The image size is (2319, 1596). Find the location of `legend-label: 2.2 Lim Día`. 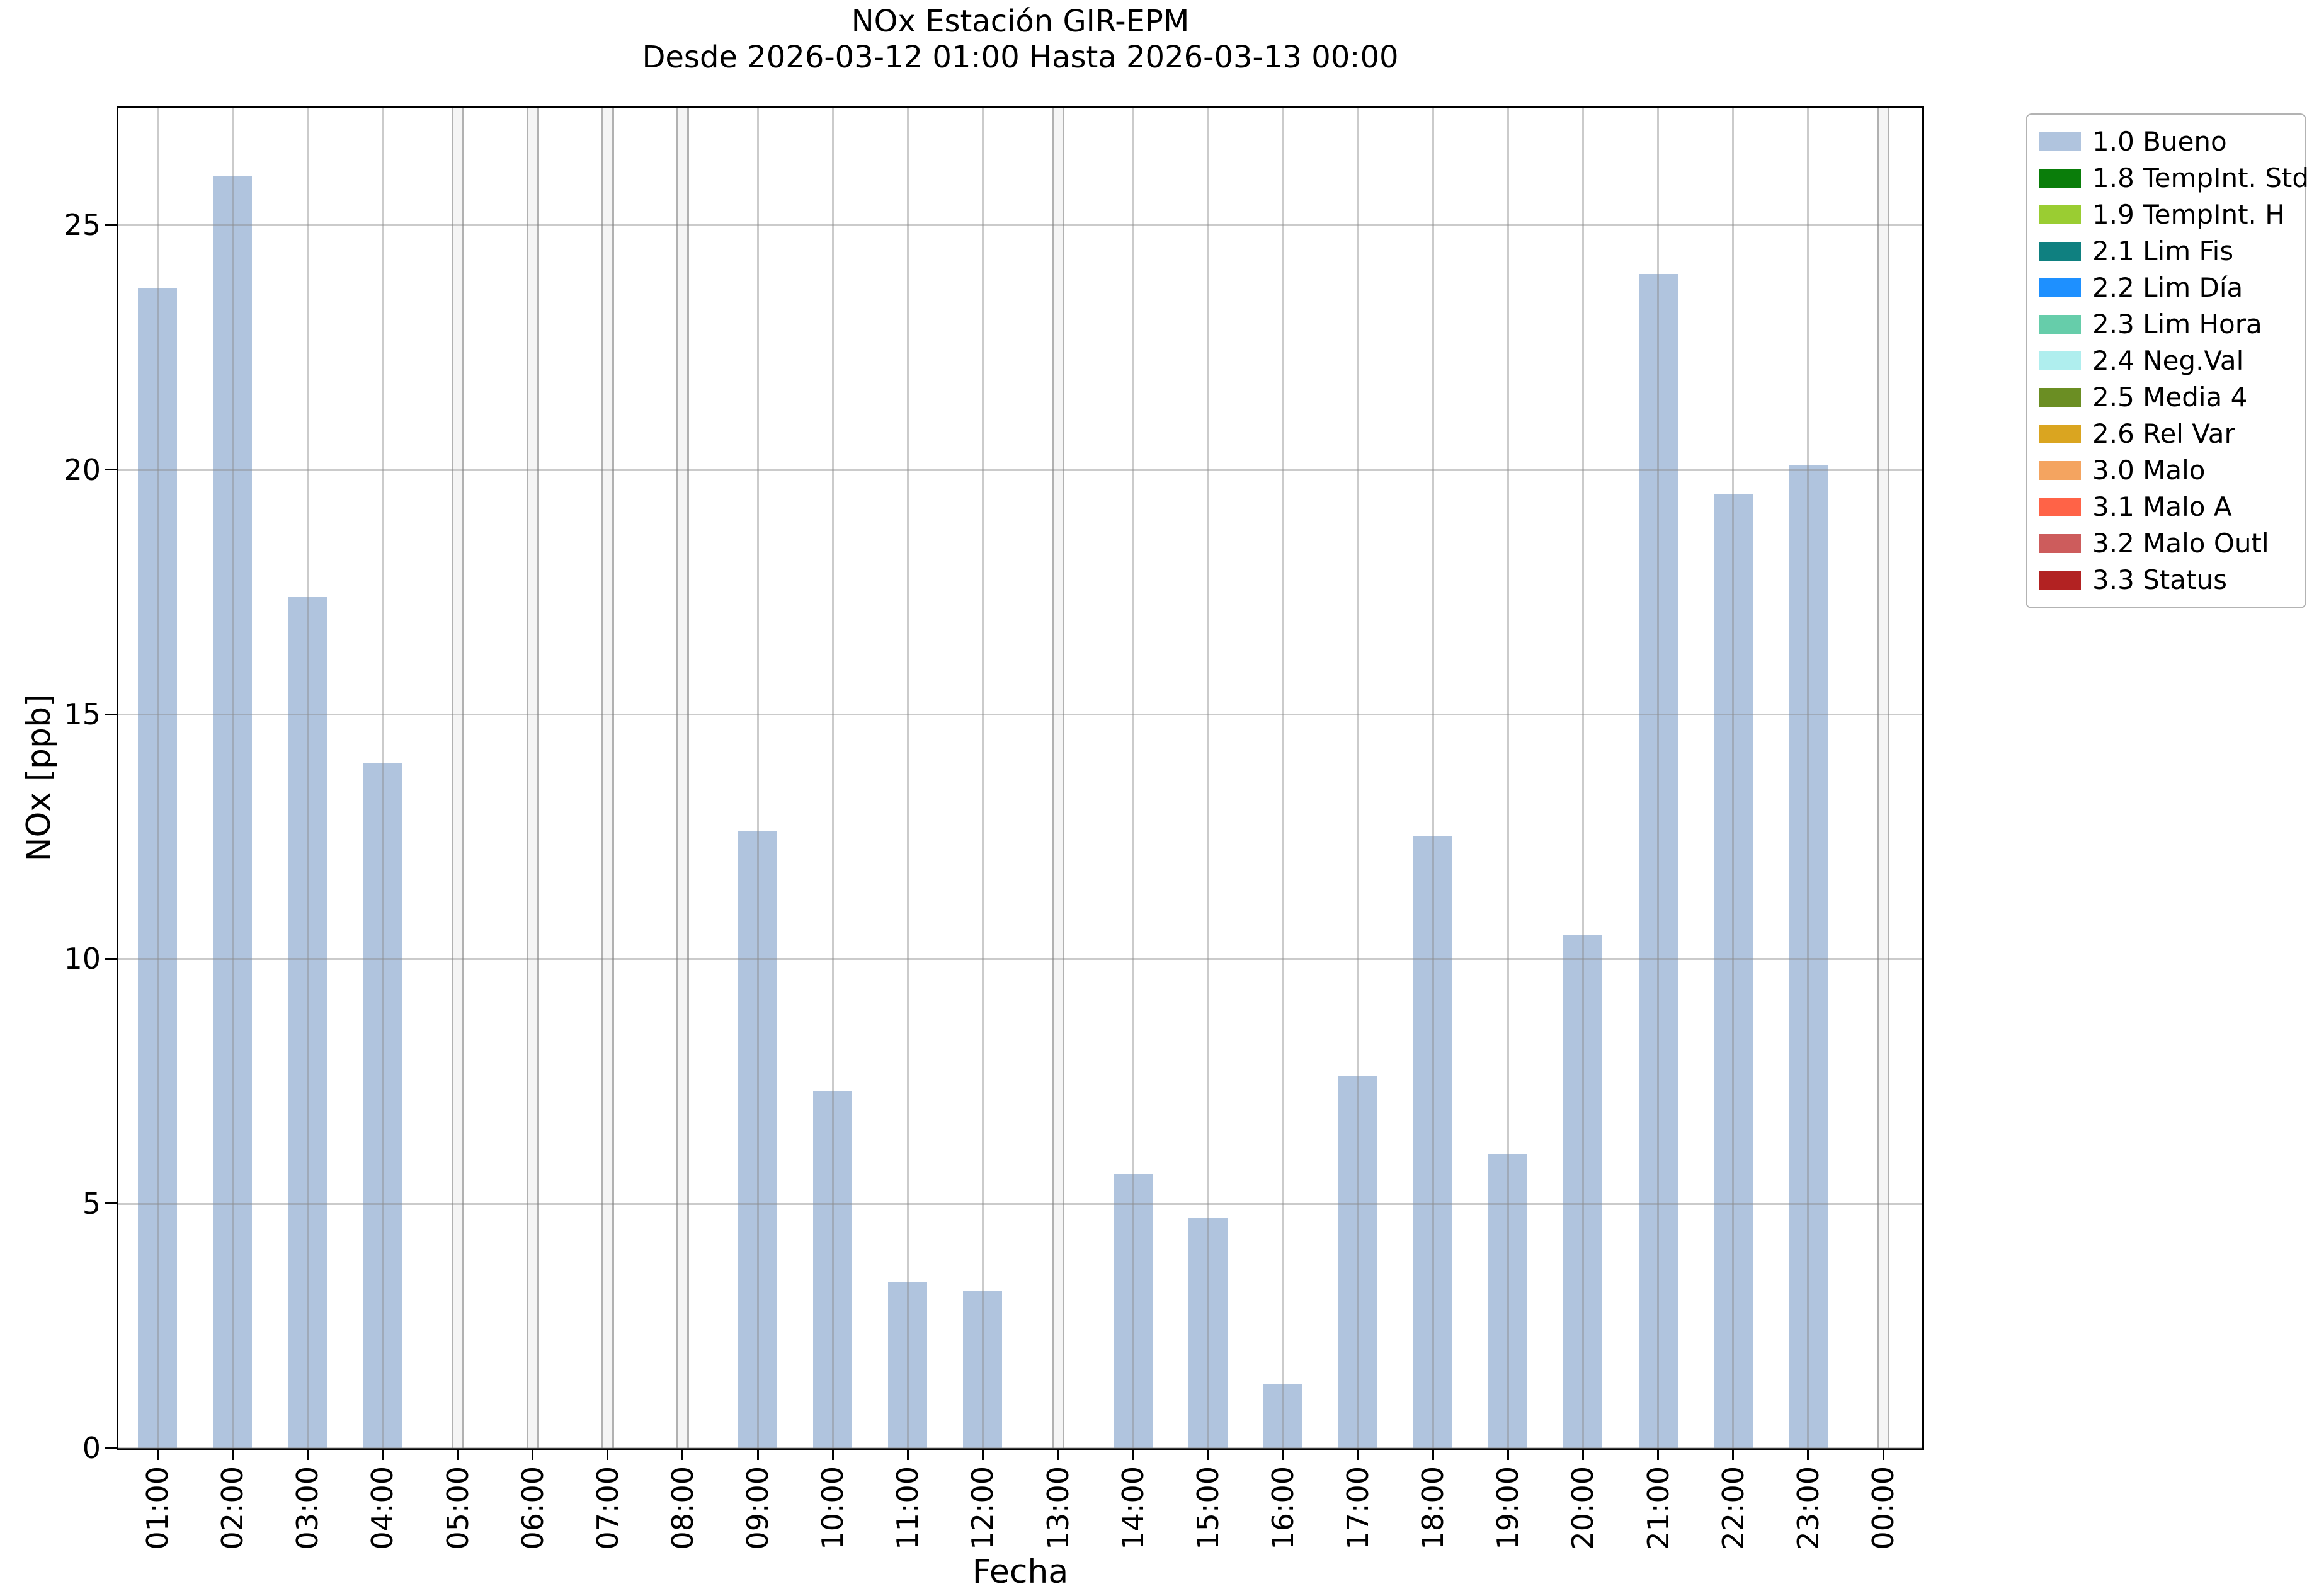

legend-label: 2.2 Lim Día is located at coordinates (2167, 287).